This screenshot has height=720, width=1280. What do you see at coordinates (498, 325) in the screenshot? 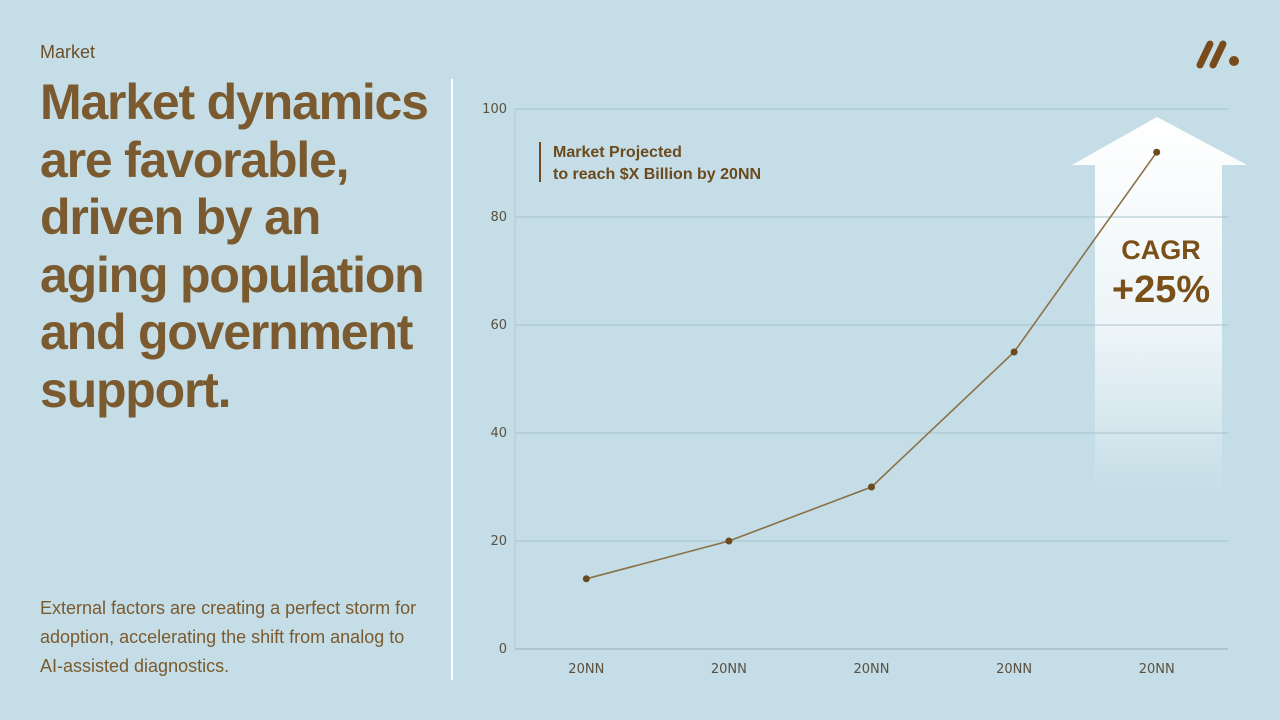
I see `y-tick-label: 60` at bounding box center [498, 325].